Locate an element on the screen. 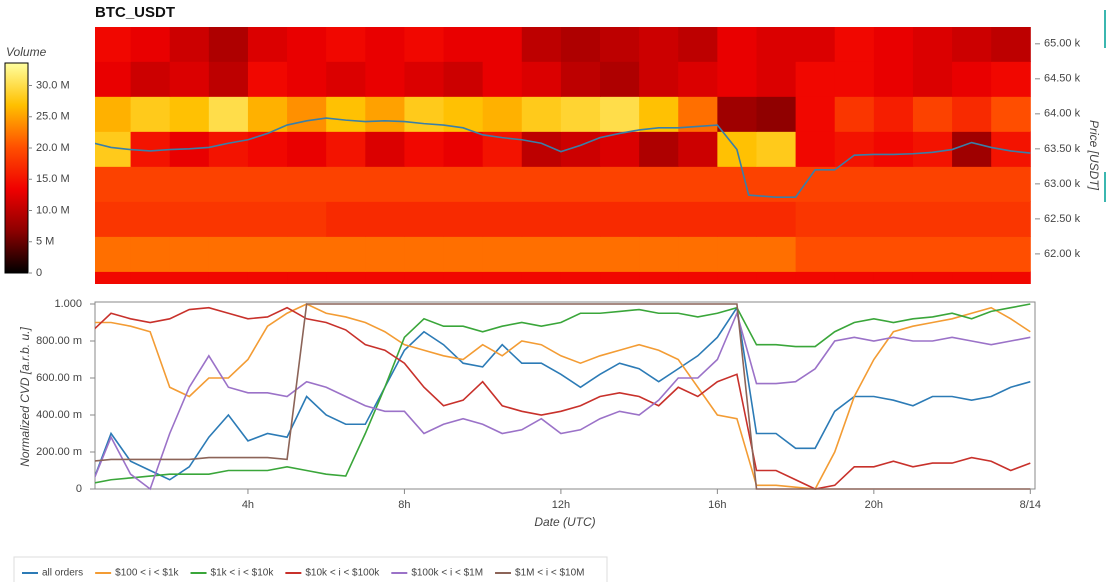  legend-label: $10k < i < $100k is located at coordinates (342, 573).